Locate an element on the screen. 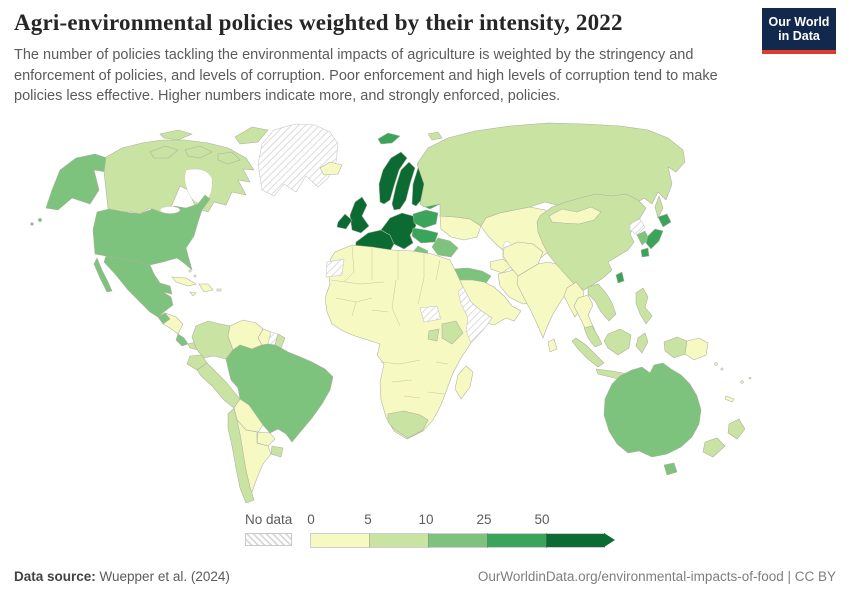 This screenshot has width=850, height=600. country-ellesmere is located at coordinates (251, 135).